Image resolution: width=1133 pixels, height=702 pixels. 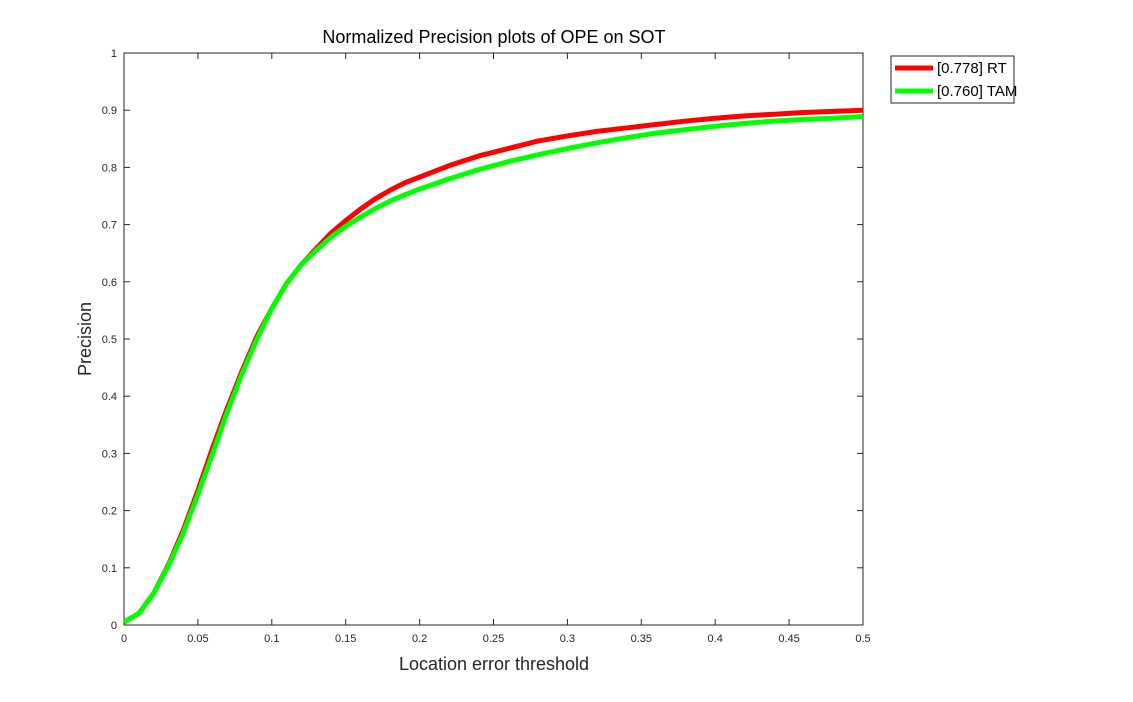 I want to click on y-tick-label: 0.2, so click(x=109, y=512).